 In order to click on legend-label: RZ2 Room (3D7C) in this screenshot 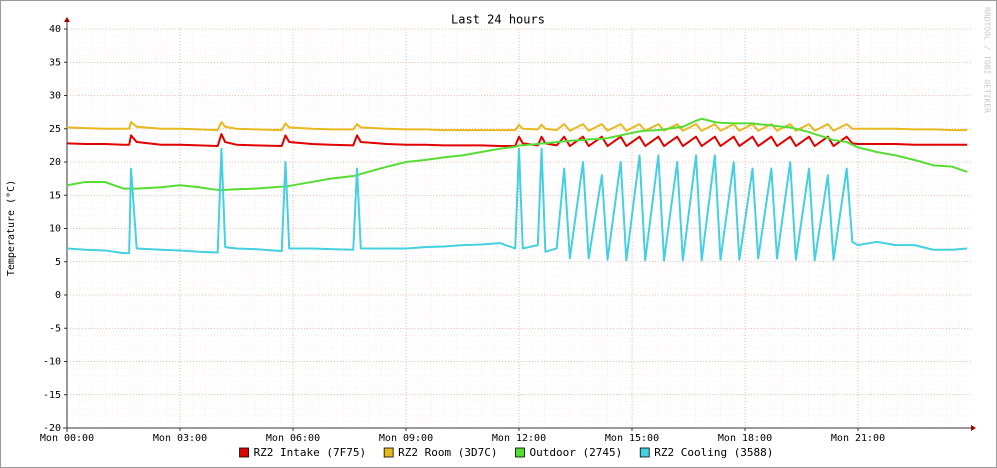, I will do `click(447, 452)`.